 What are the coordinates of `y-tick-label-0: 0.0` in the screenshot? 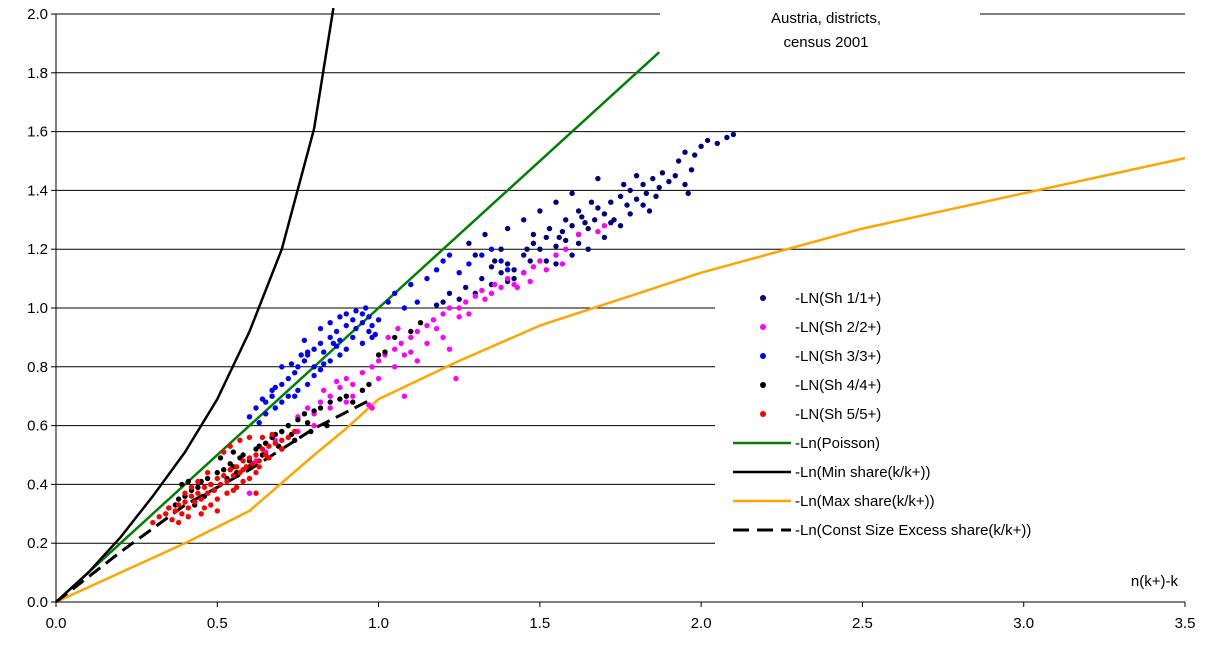 It's located at (37, 602).